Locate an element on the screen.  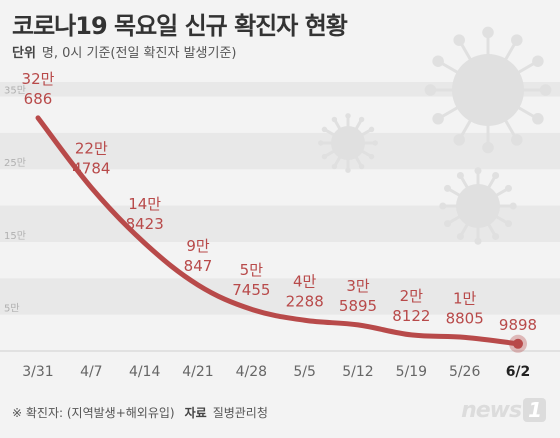
data-label: 4만 is located at coordinates (305, 281).